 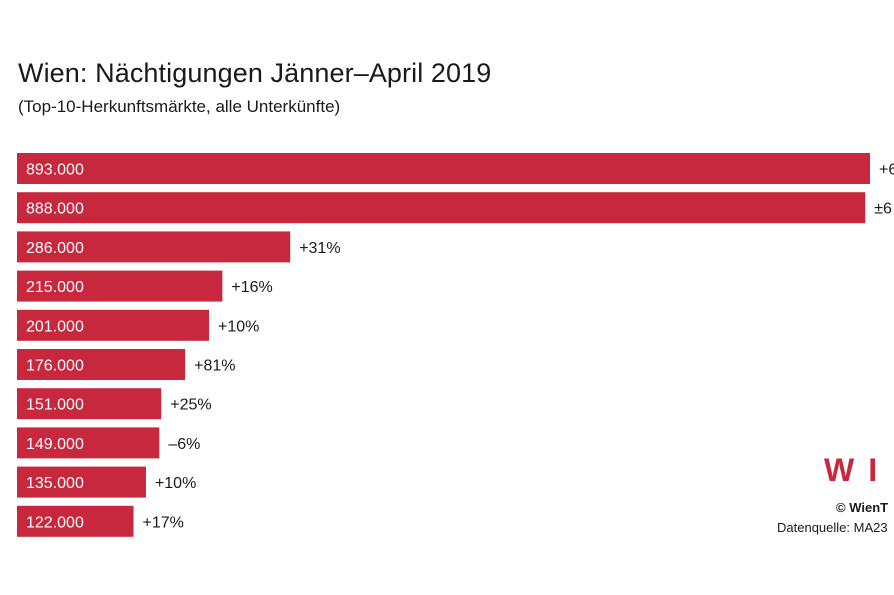 What do you see at coordinates (55, 209) in the screenshot?
I see `bar-value-label-1: 888.000` at bounding box center [55, 209].